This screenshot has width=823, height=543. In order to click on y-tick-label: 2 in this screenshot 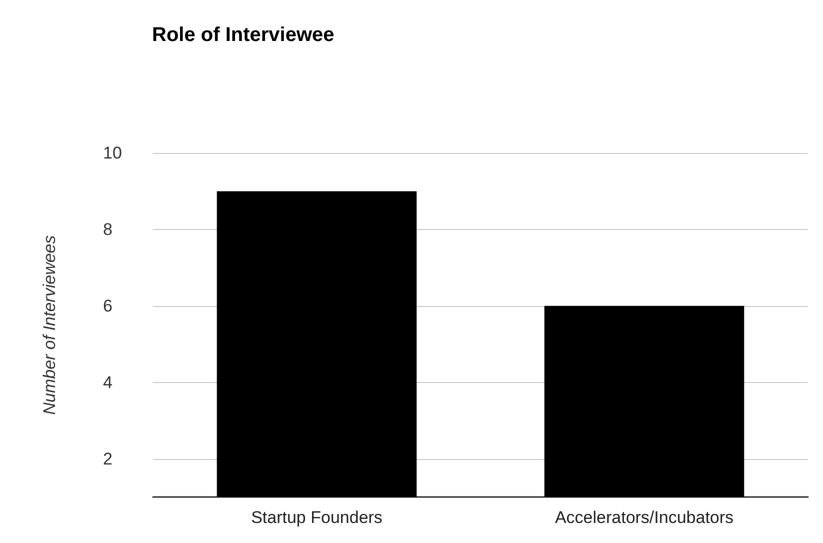, I will do `click(107, 458)`.